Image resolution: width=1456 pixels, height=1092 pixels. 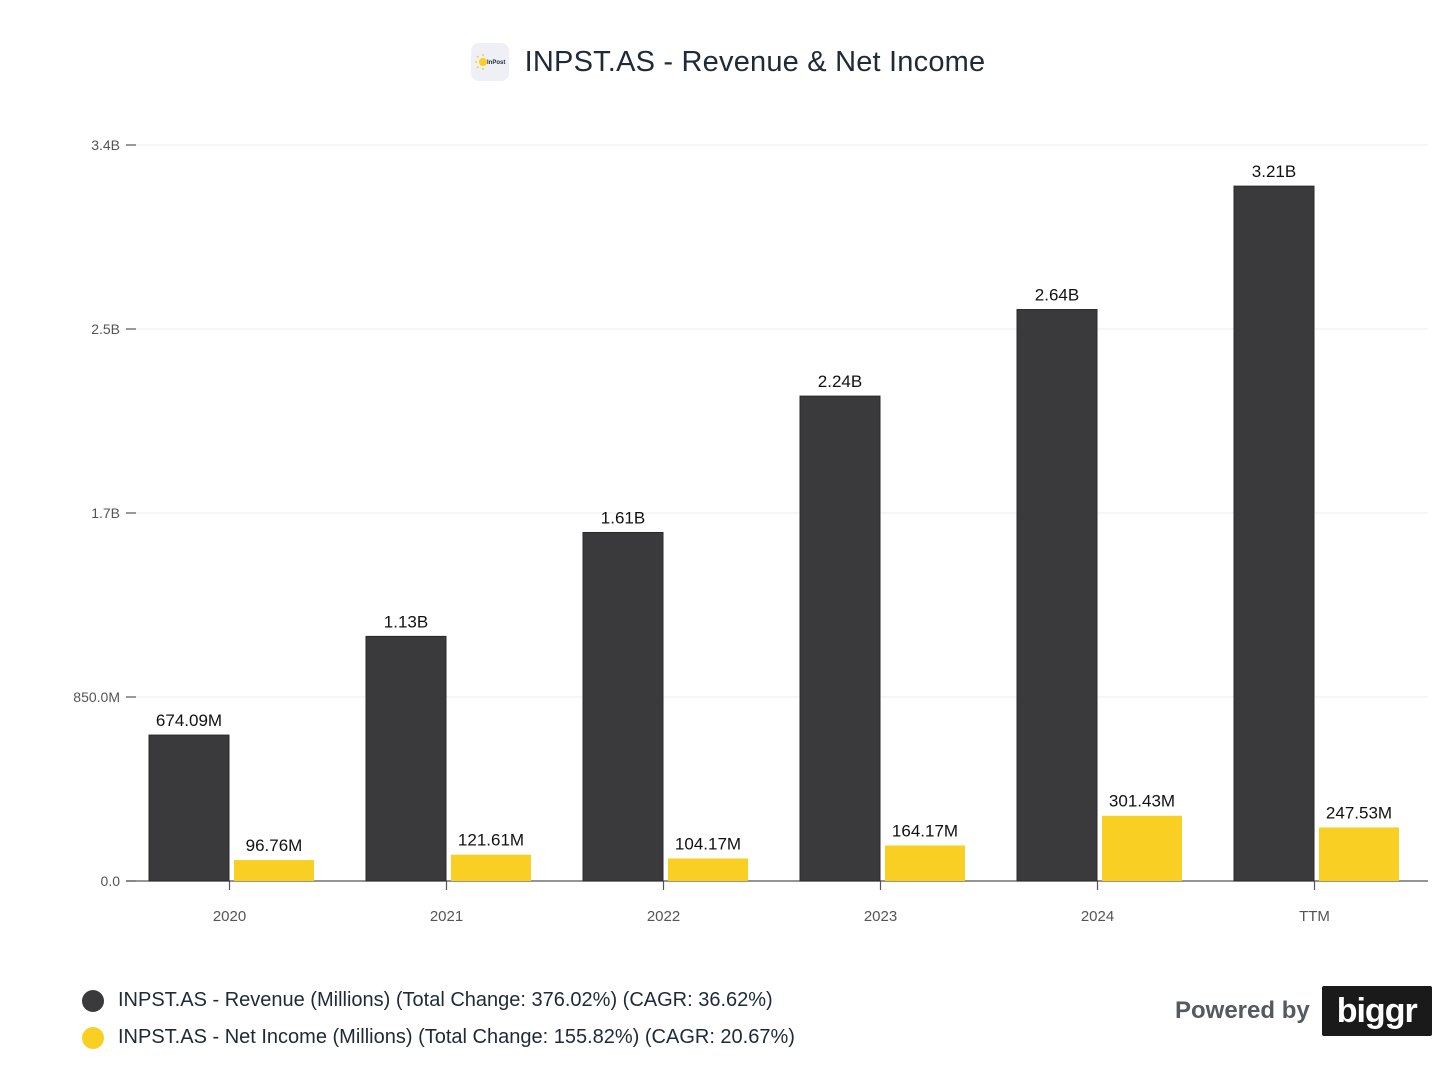 What do you see at coordinates (1359, 812) in the screenshot?
I see `net-income-data-label: 247.53M` at bounding box center [1359, 812].